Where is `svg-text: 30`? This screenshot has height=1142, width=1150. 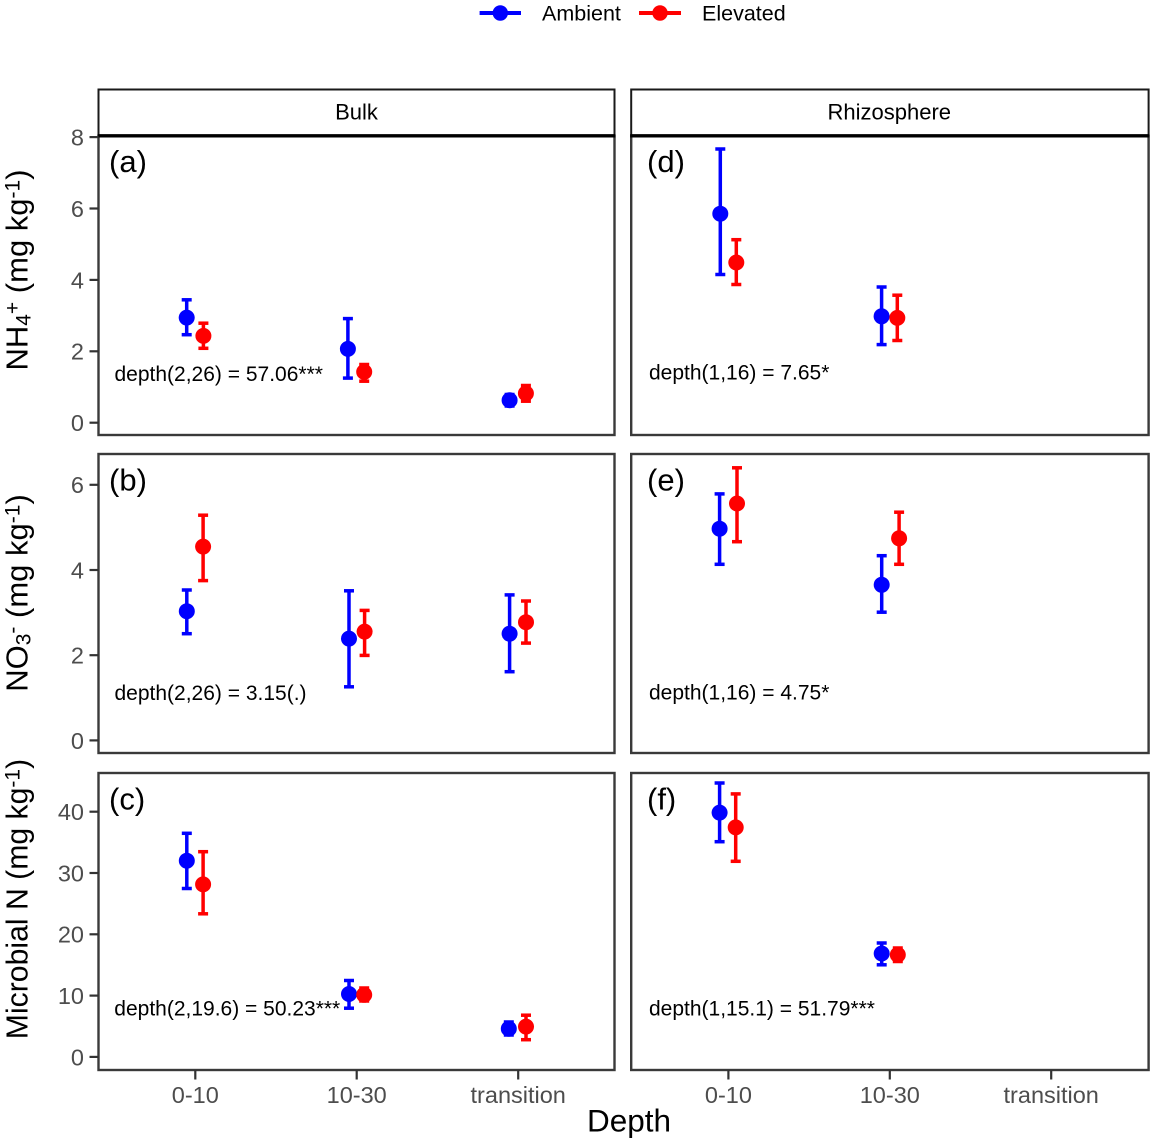 svg-text: 30 is located at coordinates (71, 873).